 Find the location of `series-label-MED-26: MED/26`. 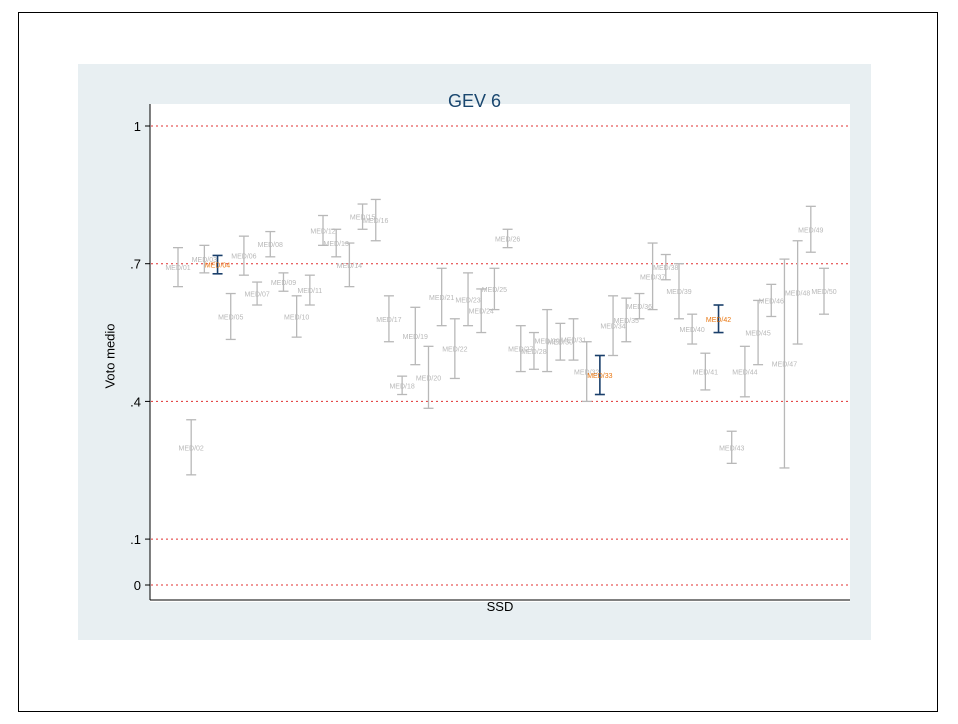

series-label-MED-26: MED/26 is located at coordinates (507, 239).